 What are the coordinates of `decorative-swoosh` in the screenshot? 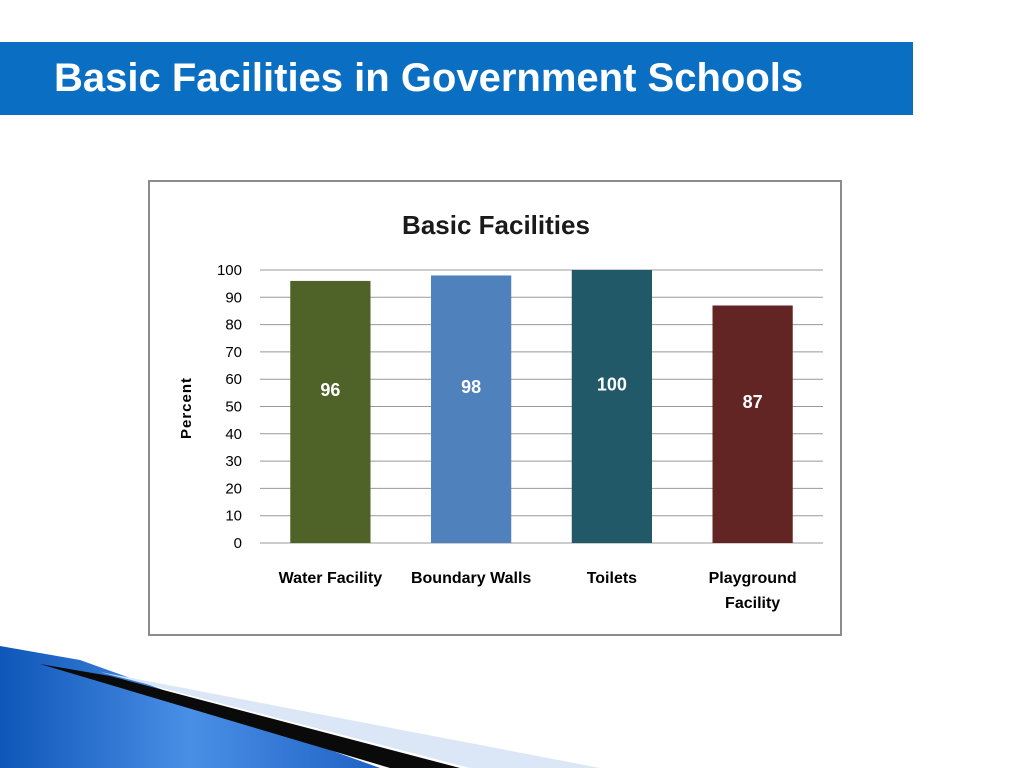 It's located at (300, 707).